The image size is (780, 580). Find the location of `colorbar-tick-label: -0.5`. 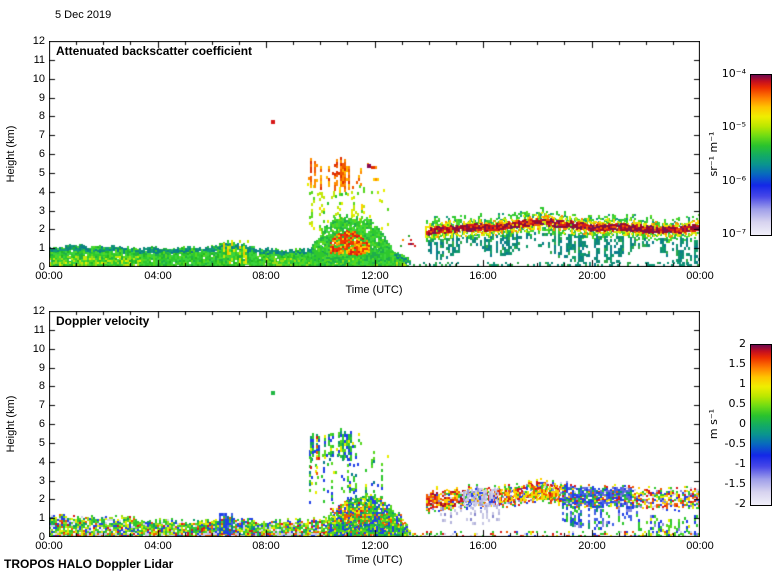

colorbar-tick-label: -0.5 is located at coordinates (735, 443).